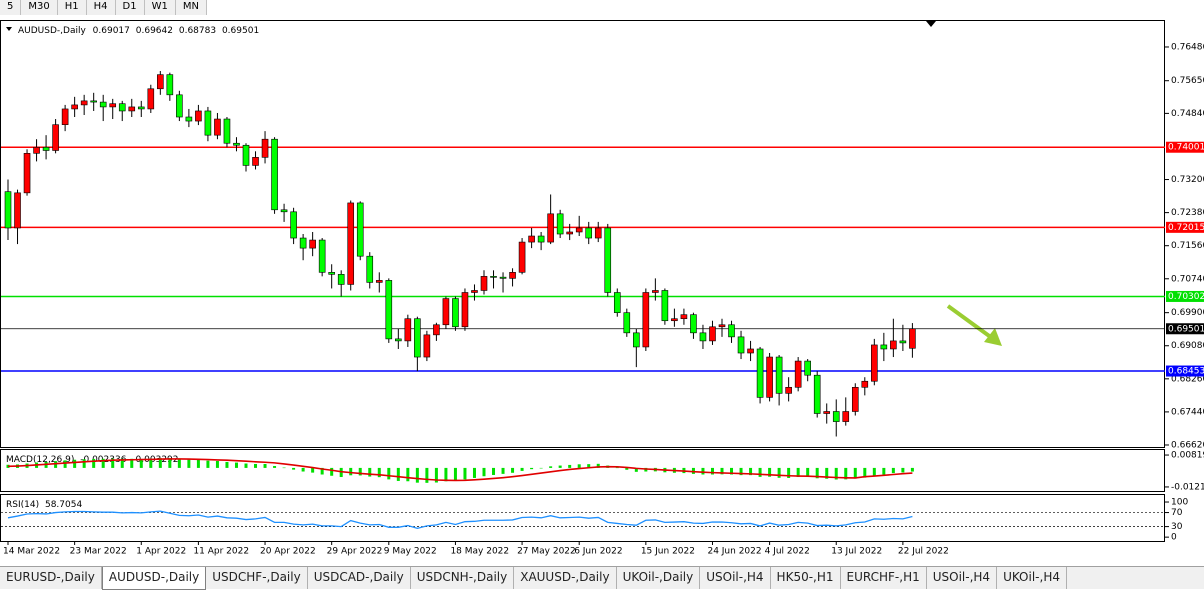 This screenshot has height=590, width=1204. I want to click on symbol-label: AUDUSD-,Daily, so click(52, 31).